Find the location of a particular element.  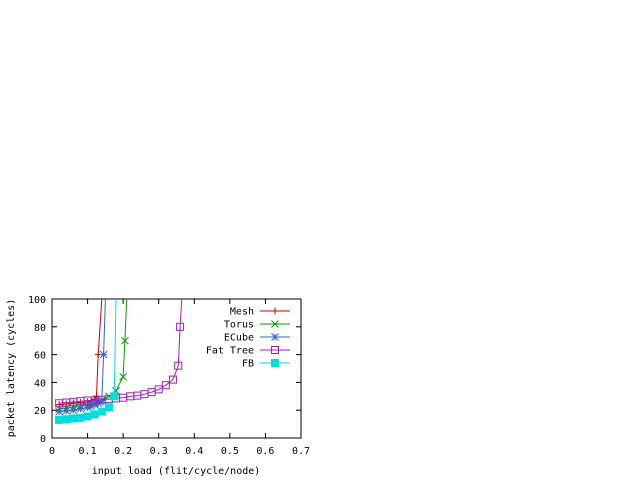

series-ecube is located at coordinates (81, 357).